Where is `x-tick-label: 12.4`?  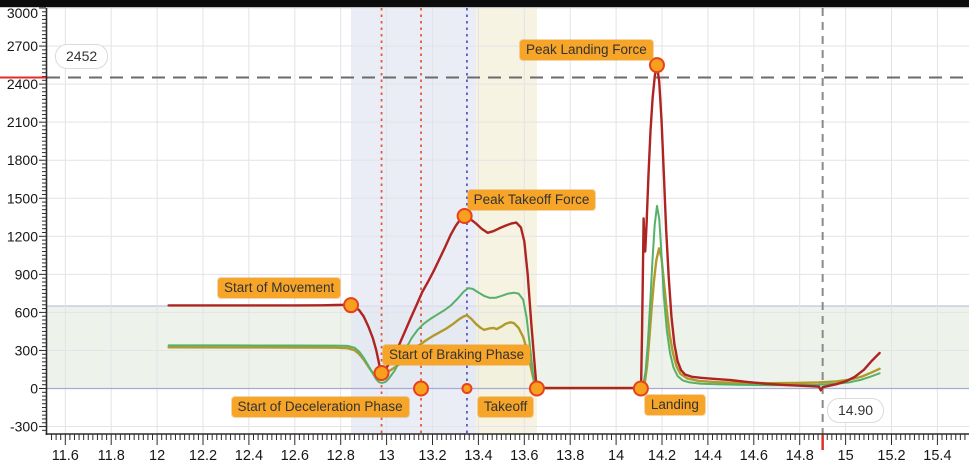
x-tick-label: 12.4 is located at coordinates (249, 456).